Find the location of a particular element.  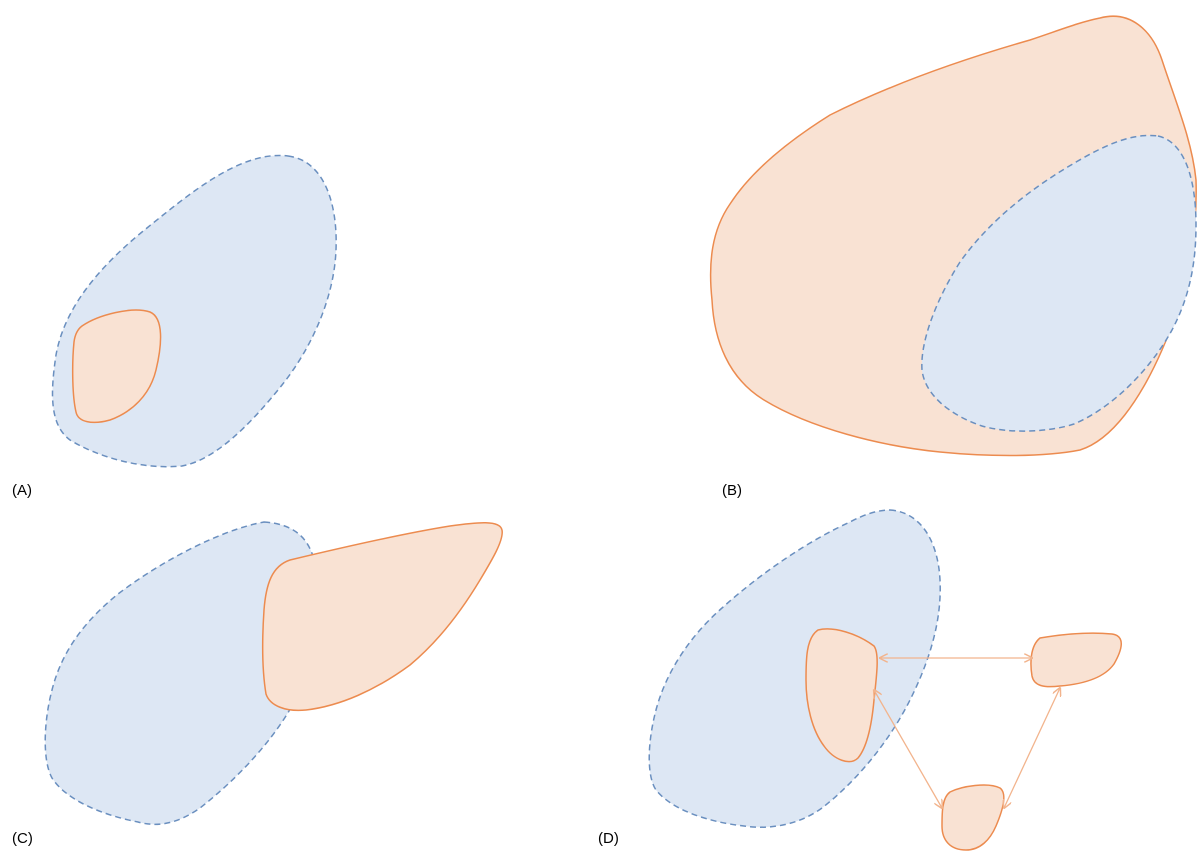

panel-b-label: (B) is located at coordinates (732, 490).